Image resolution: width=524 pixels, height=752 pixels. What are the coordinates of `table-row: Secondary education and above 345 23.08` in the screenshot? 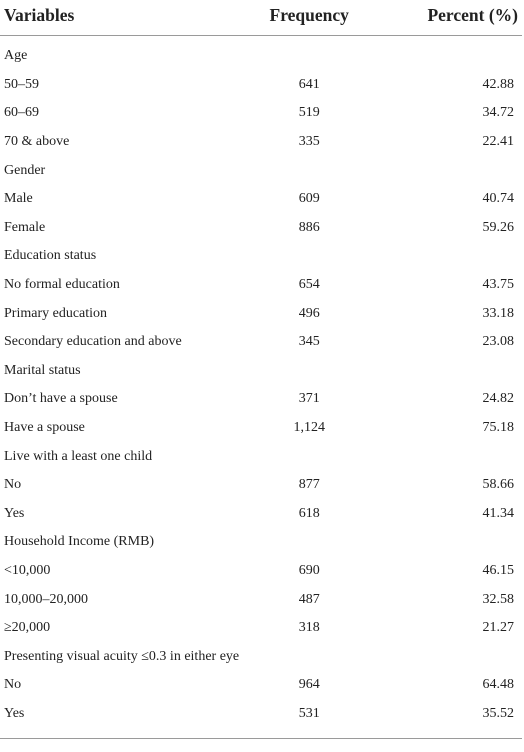 It's located at (261, 342).